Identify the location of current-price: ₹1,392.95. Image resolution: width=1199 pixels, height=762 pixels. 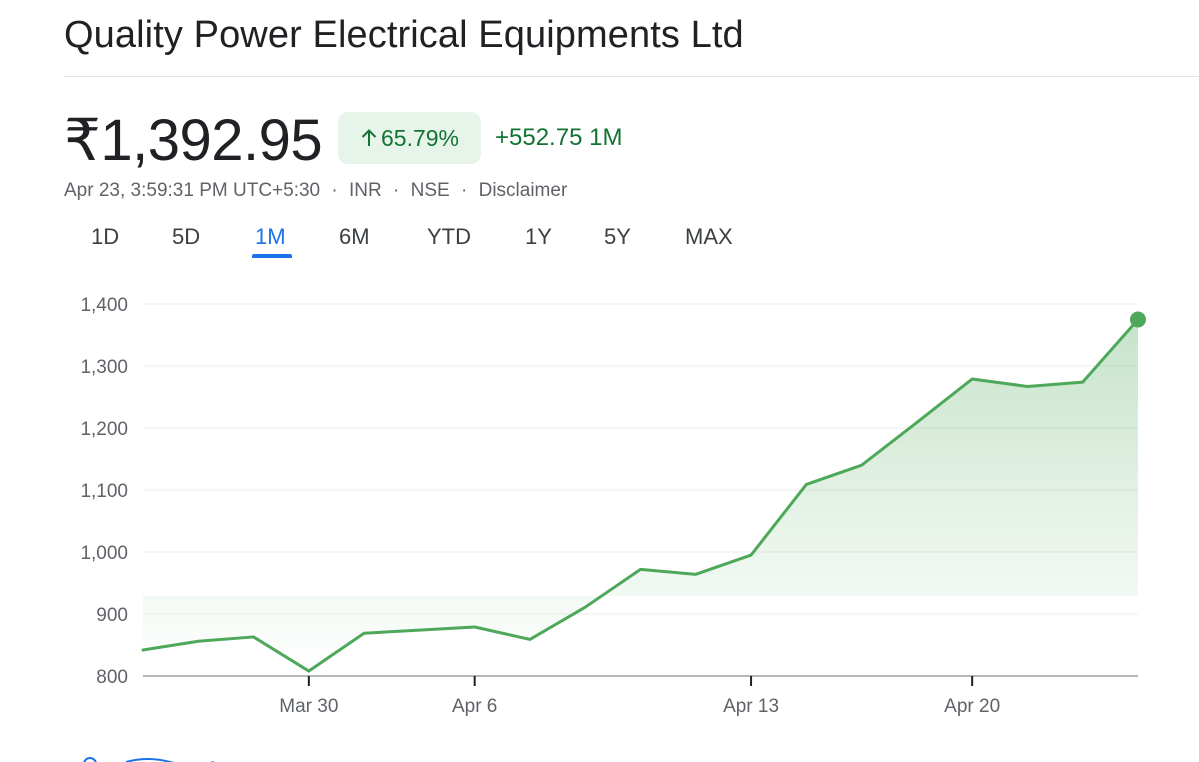
(193, 140).